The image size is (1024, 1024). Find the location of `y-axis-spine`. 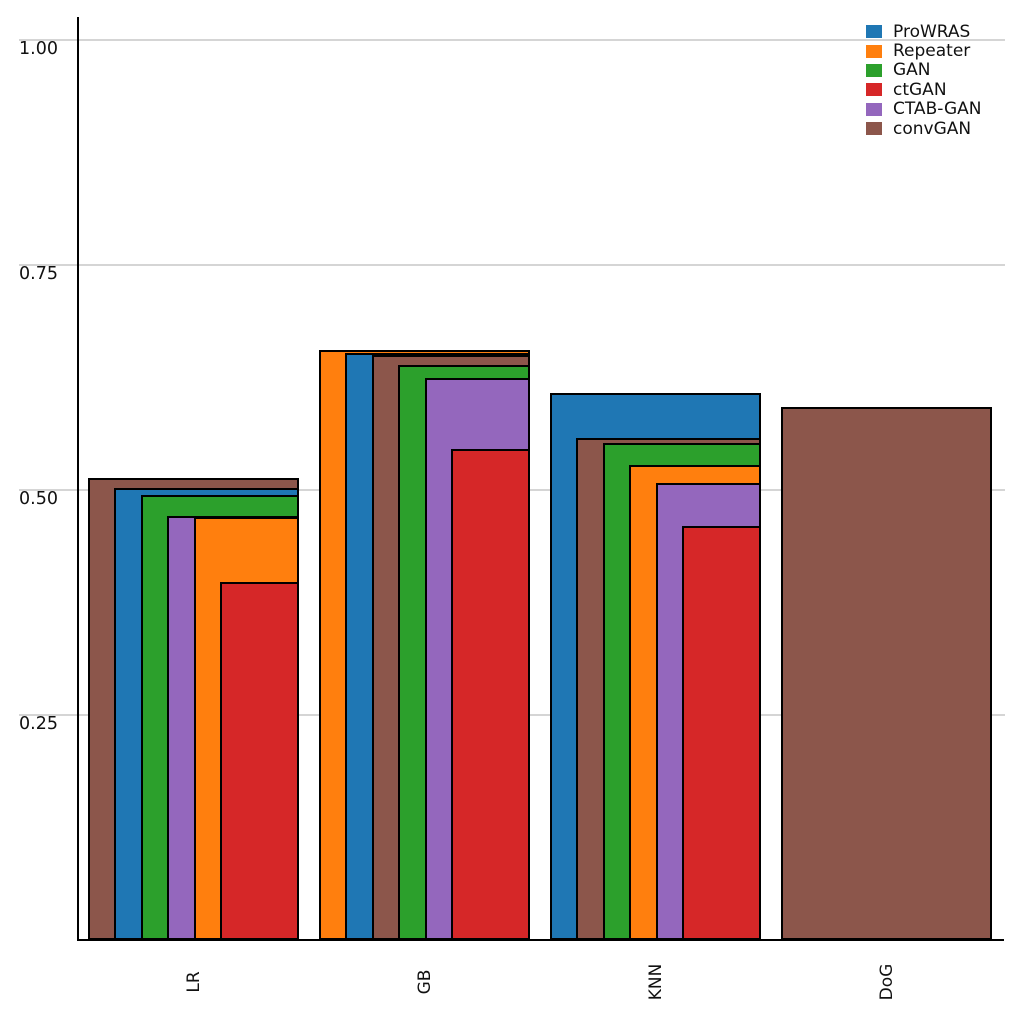

y-axis-spine is located at coordinates (78, 479).